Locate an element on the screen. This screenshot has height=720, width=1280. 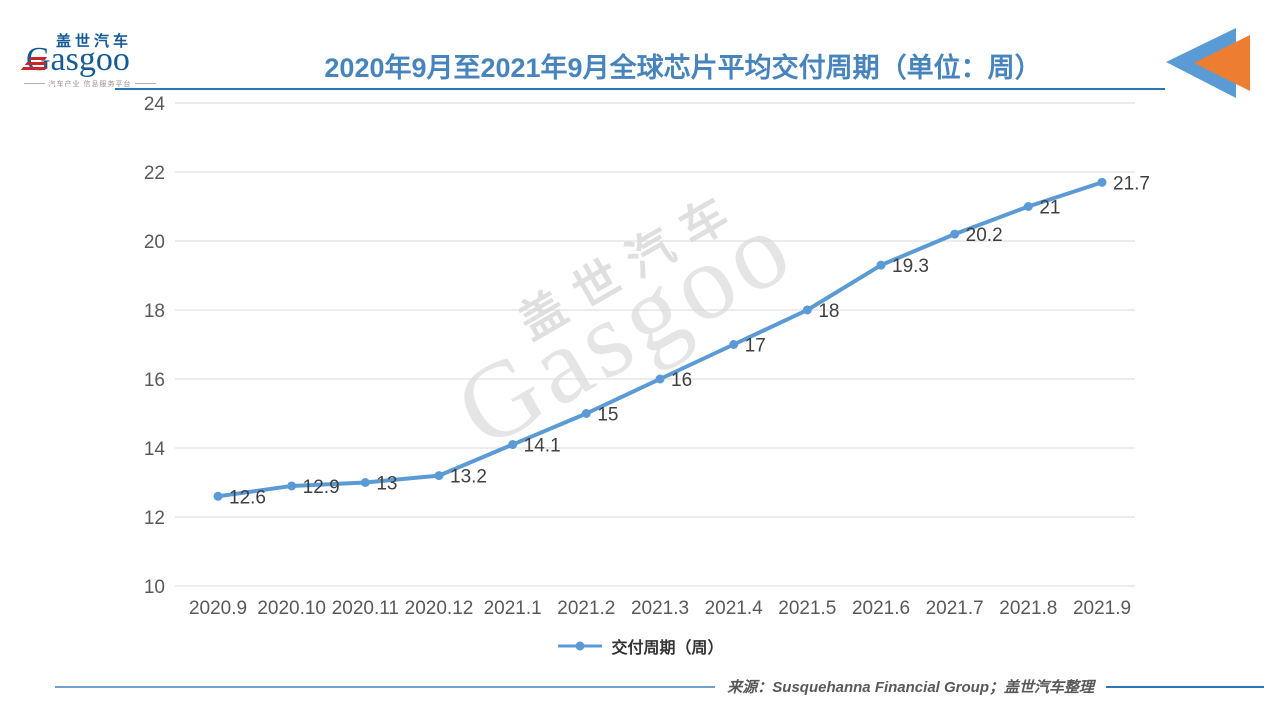
data-label: 19.3 is located at coordinates (910, 266).